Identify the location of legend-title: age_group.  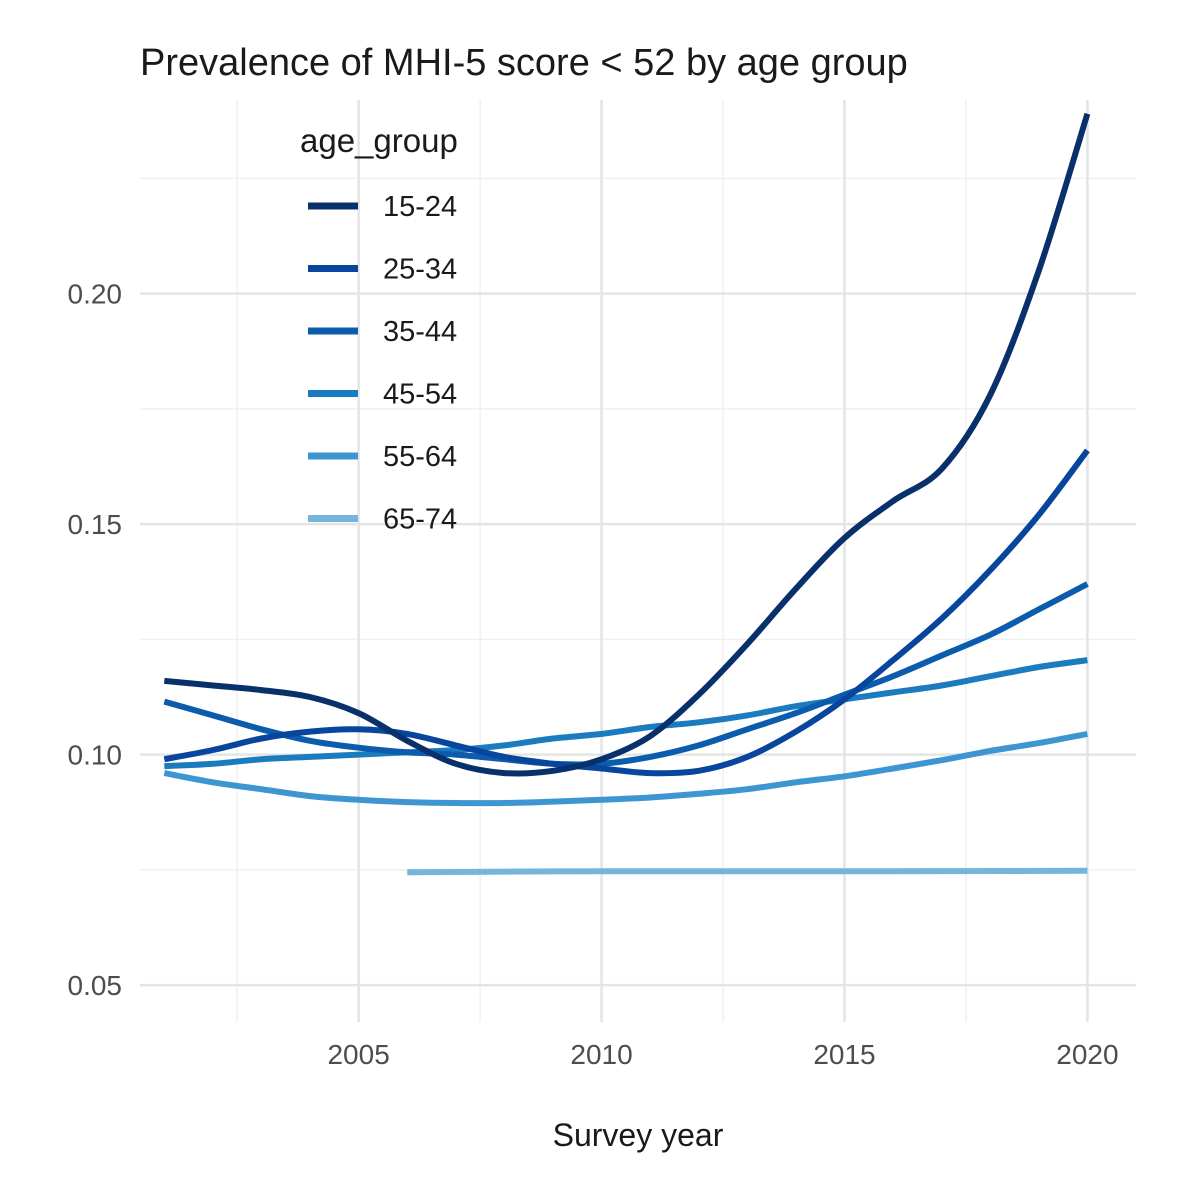
(379, 140).